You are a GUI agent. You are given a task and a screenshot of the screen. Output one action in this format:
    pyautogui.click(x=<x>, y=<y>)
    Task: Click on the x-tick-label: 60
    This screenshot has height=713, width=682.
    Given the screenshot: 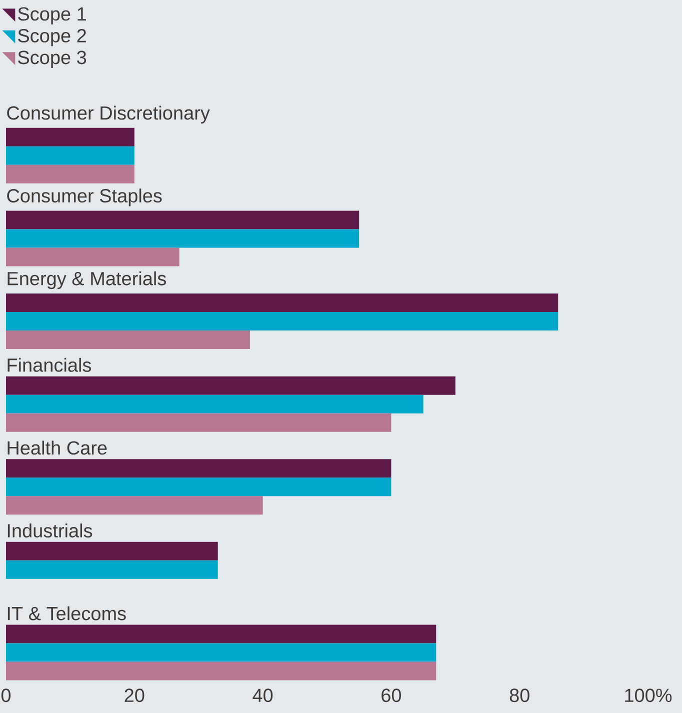 What is the action you would take?
    pyautogui.click(x=392, y=695)
    